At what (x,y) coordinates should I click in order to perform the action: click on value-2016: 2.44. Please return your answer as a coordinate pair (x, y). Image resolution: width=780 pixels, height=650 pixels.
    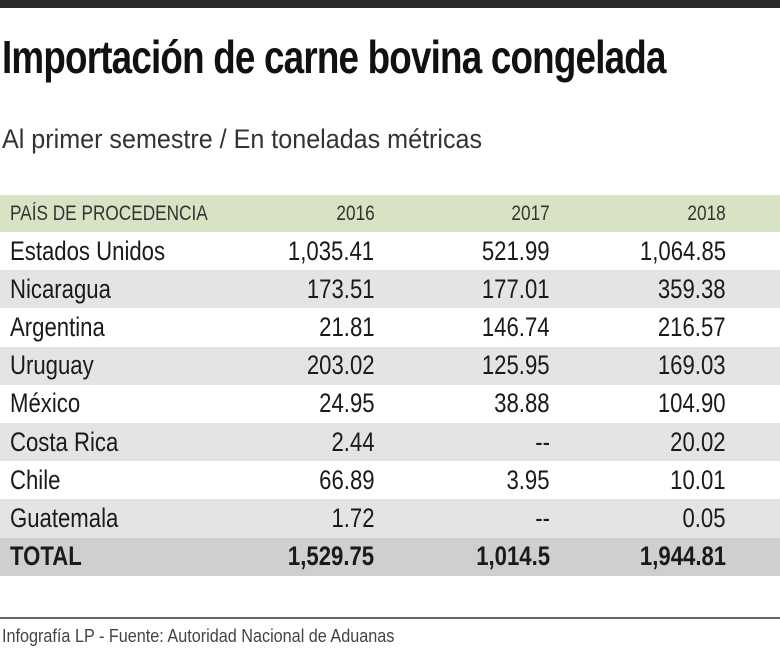
    Looking at the image, I should click on (322, 442).